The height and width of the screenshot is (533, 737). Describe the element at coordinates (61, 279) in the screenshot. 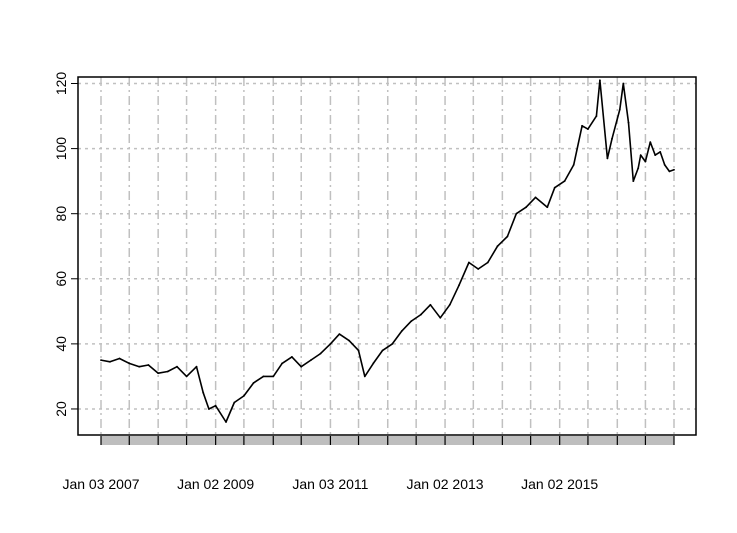

I see `y-tick-label: 60` at that location.